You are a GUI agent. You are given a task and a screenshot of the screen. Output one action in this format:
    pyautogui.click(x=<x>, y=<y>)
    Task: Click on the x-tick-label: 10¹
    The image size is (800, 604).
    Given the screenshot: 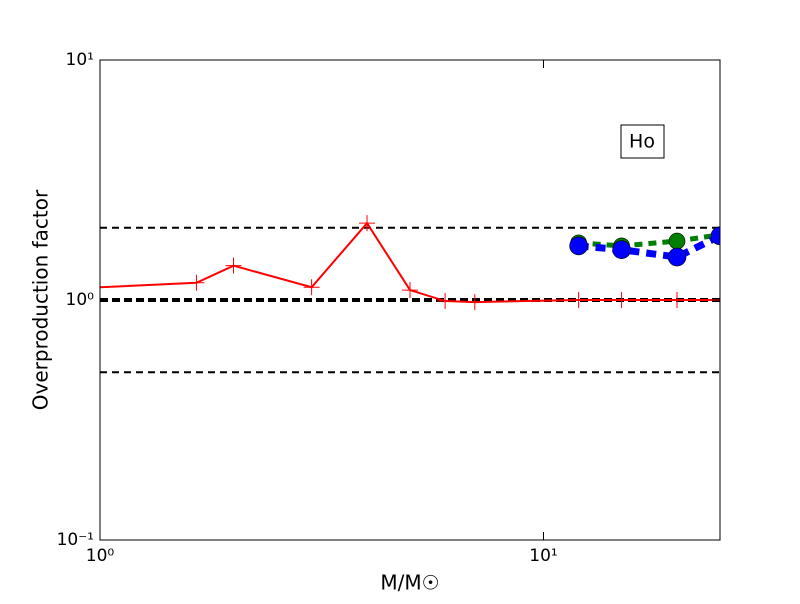 What is the action you would take?
    pyautogui.click(x=543, y=556)
    